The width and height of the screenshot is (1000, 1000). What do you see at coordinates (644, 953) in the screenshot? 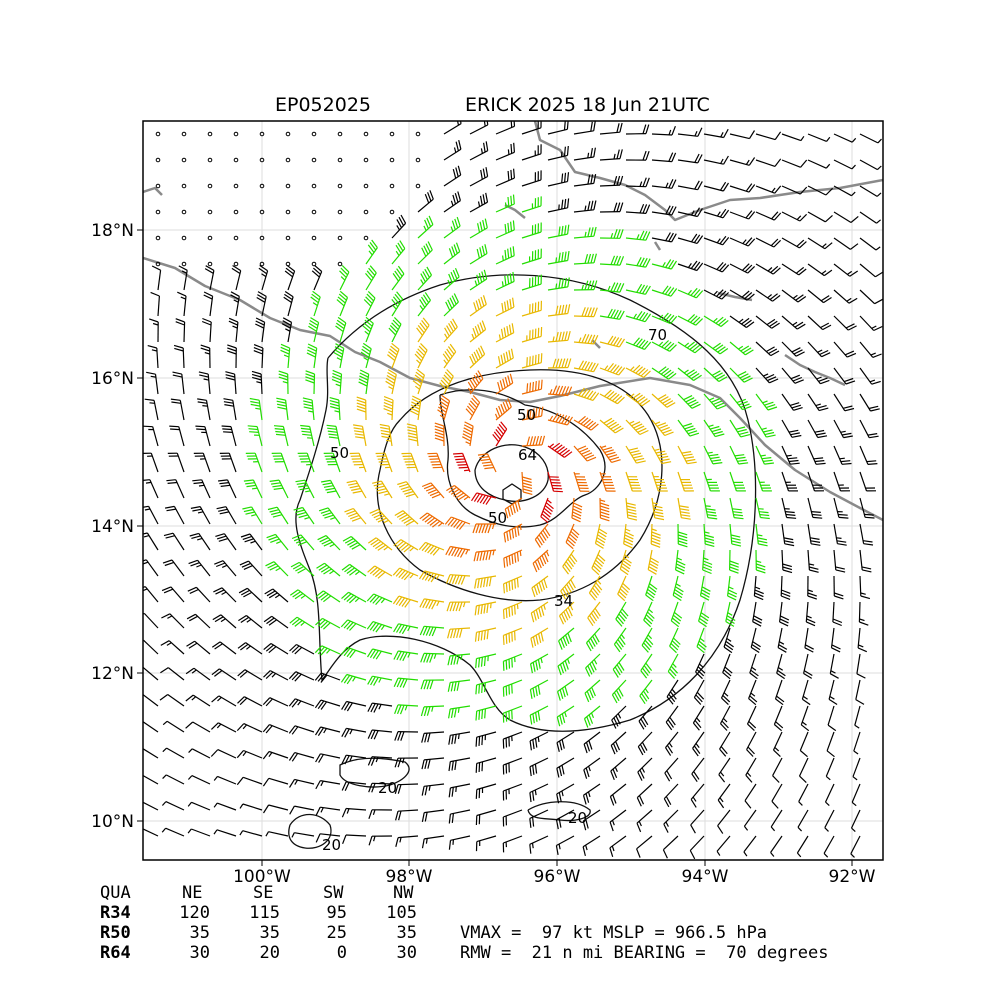
I see `rmw-bearing-summary: RMW = 21 n mi BEARING = 70 degrees` at bounding box center [644, 953].